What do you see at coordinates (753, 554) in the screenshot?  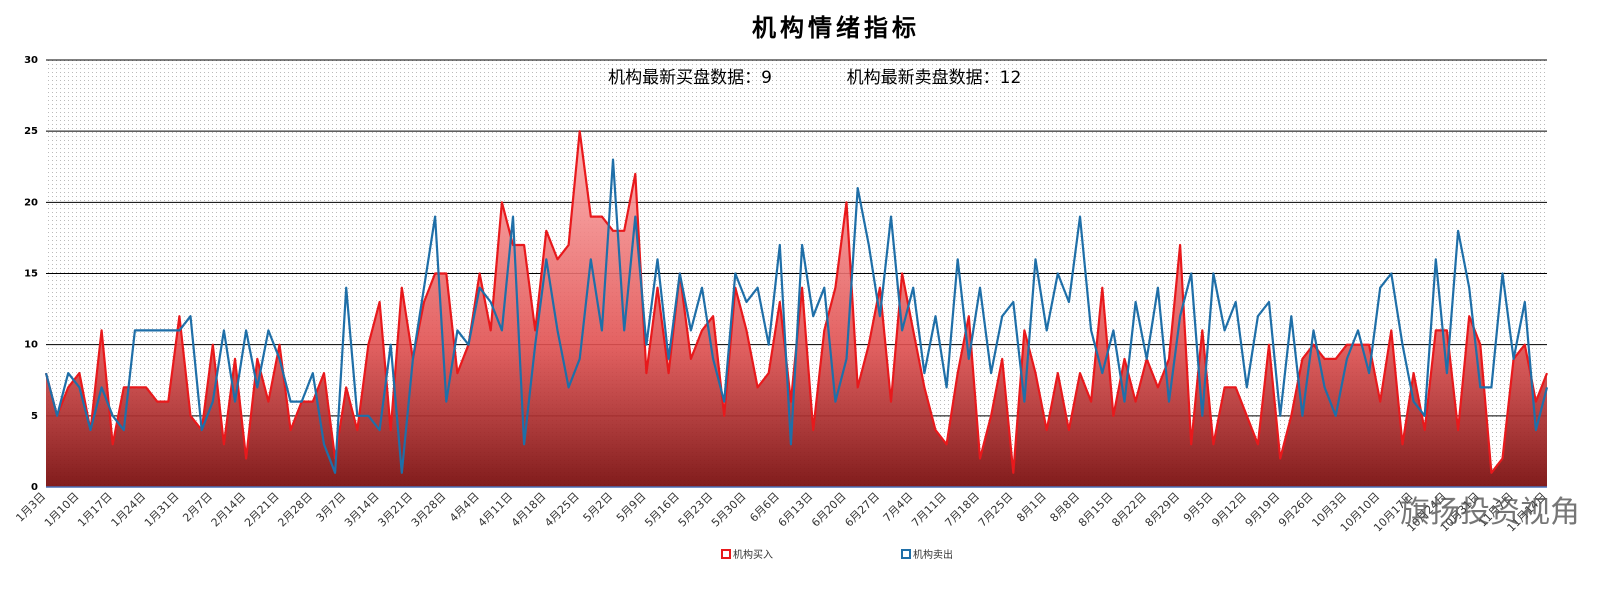 I see `legend-label: 机构买入` at bounding box center [753, 554].